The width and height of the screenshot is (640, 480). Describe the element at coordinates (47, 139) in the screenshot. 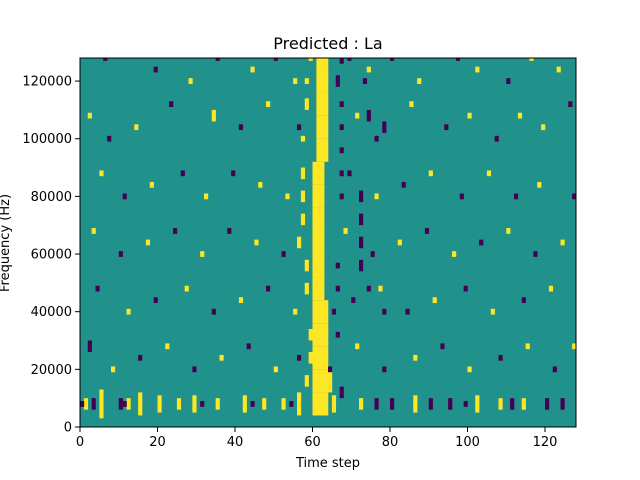

I see `y-tick-label: 100000` at that location.